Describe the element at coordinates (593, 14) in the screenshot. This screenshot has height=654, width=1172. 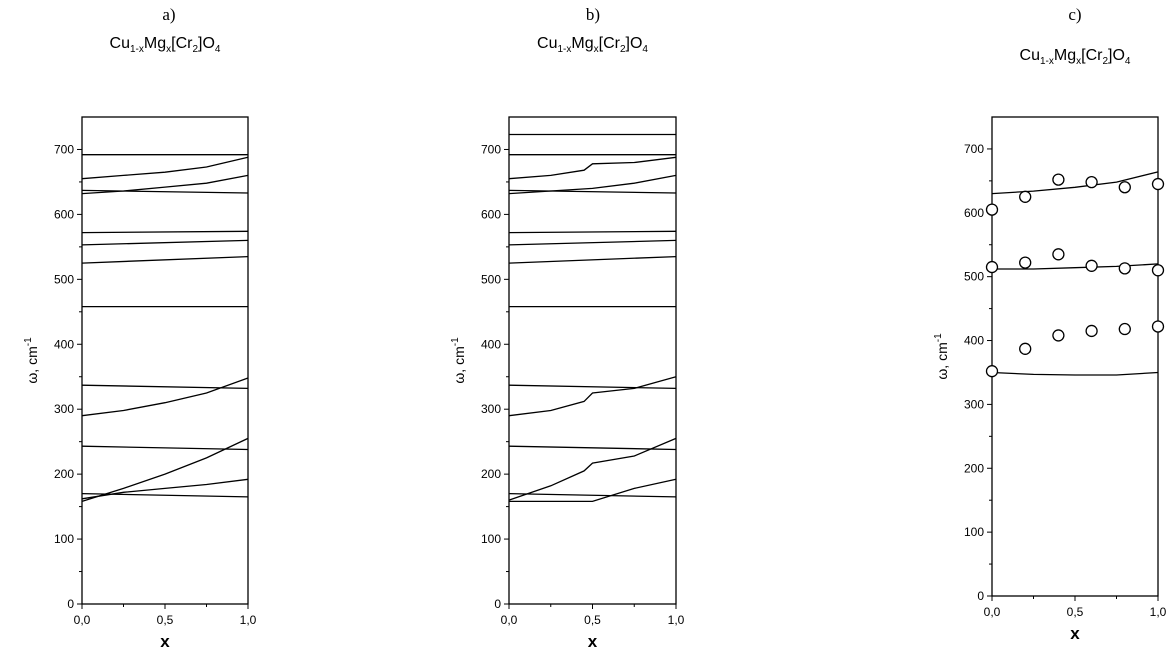
I see `panel-letter: b)` at that location.